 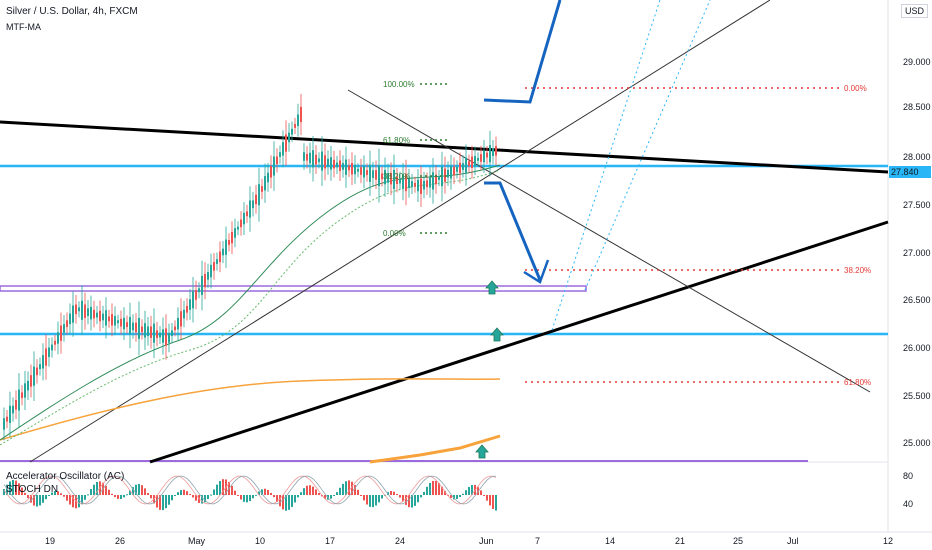 I want to click on price-tick: 25.500, so click(x=917, y=396).